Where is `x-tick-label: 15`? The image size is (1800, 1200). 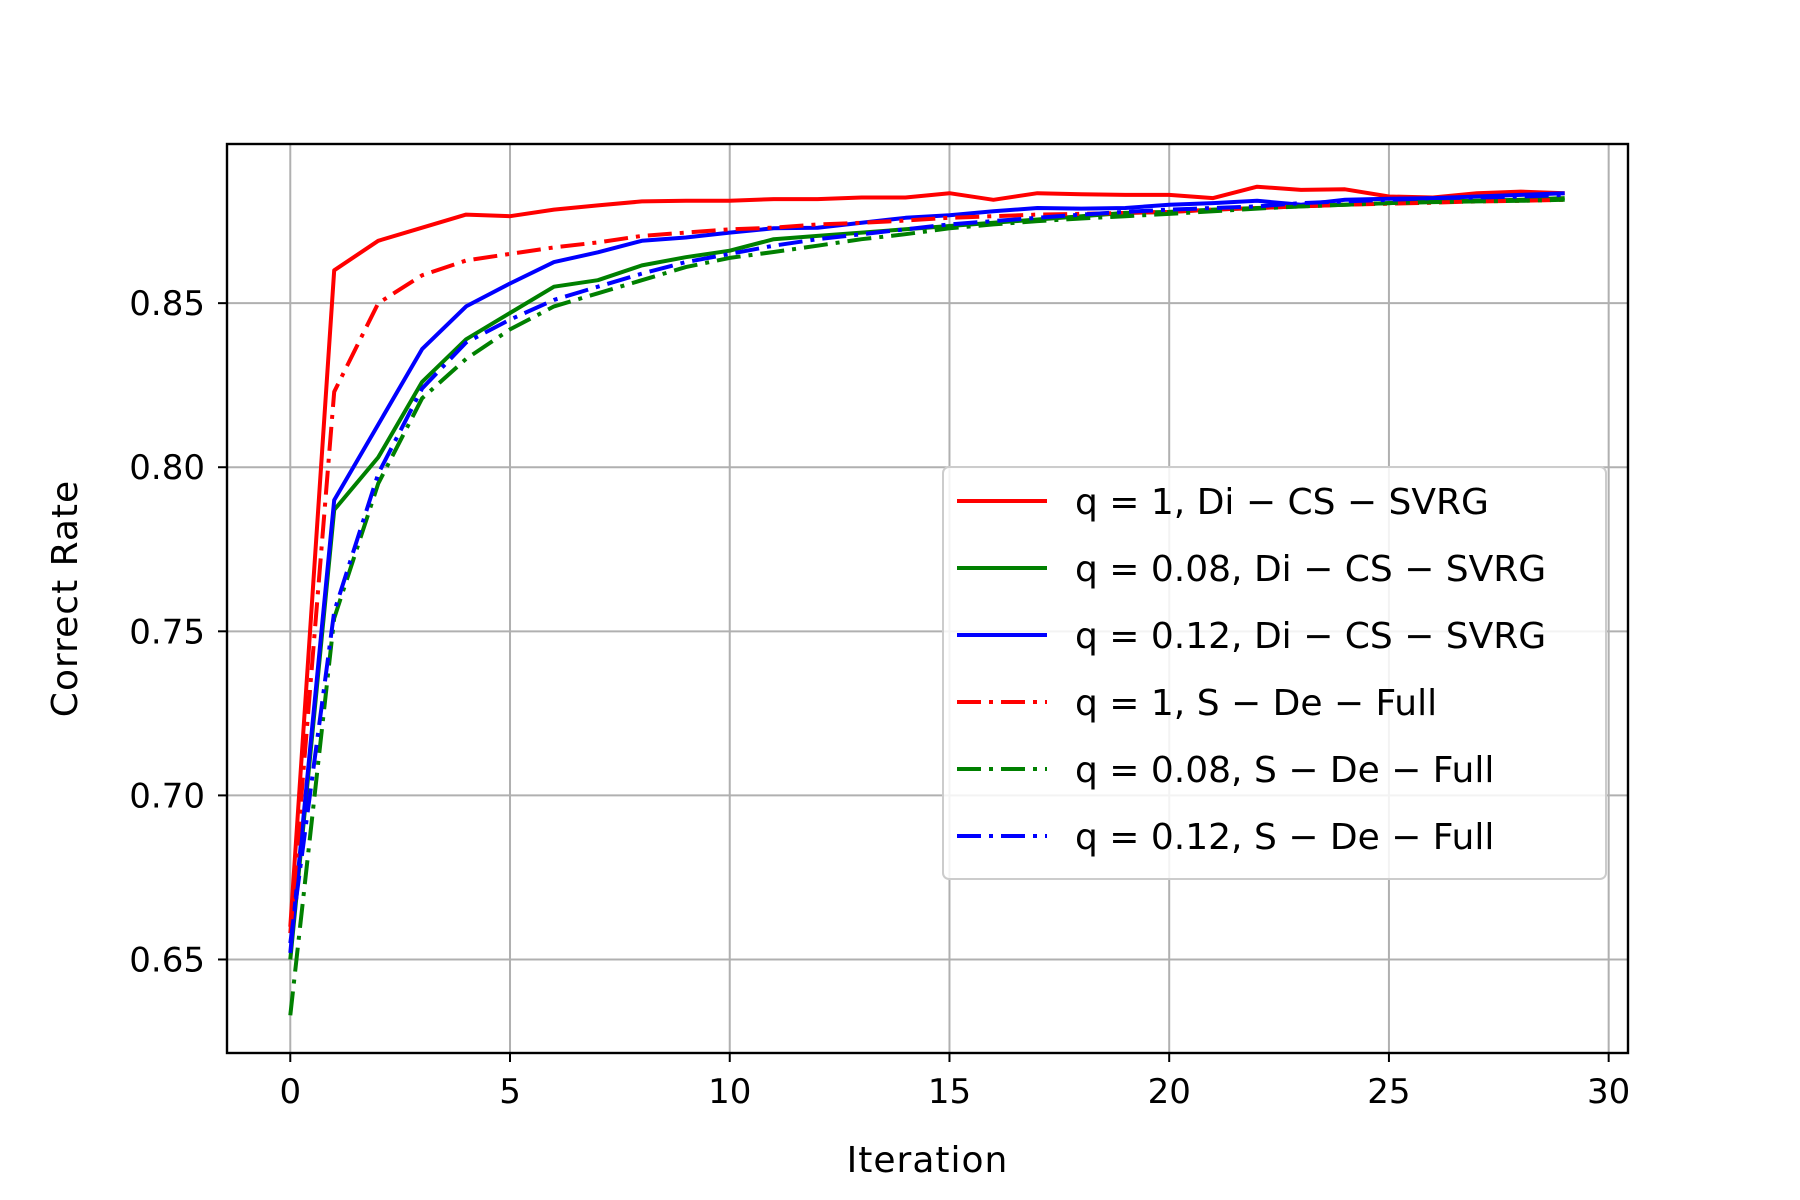 x-tick-label: 15 is located at coordinates (949, 1092).